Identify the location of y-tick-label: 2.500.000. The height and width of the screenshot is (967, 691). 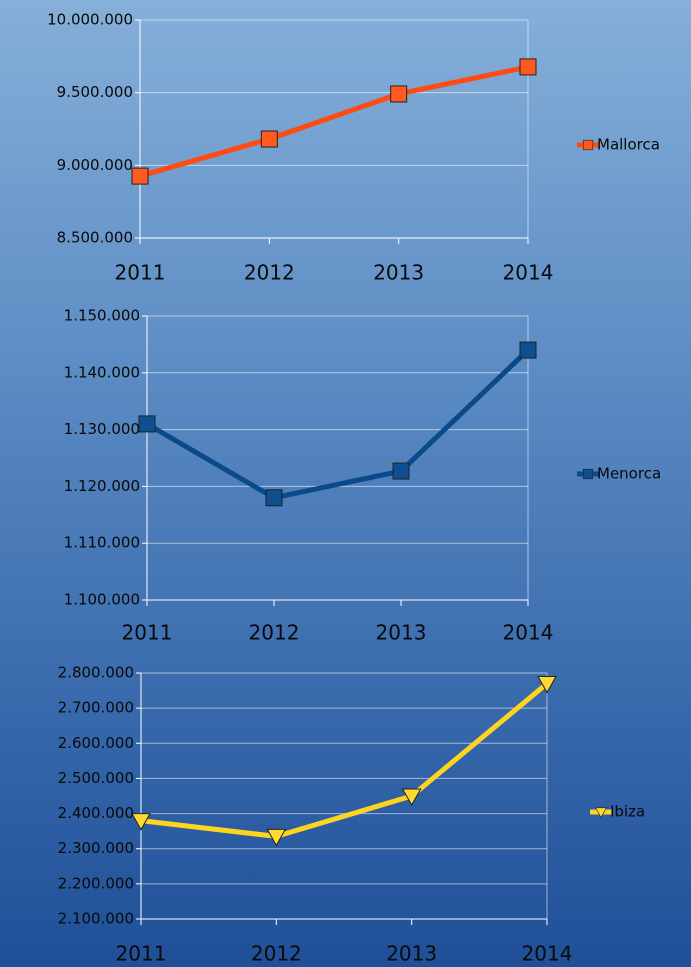
(96, 778).